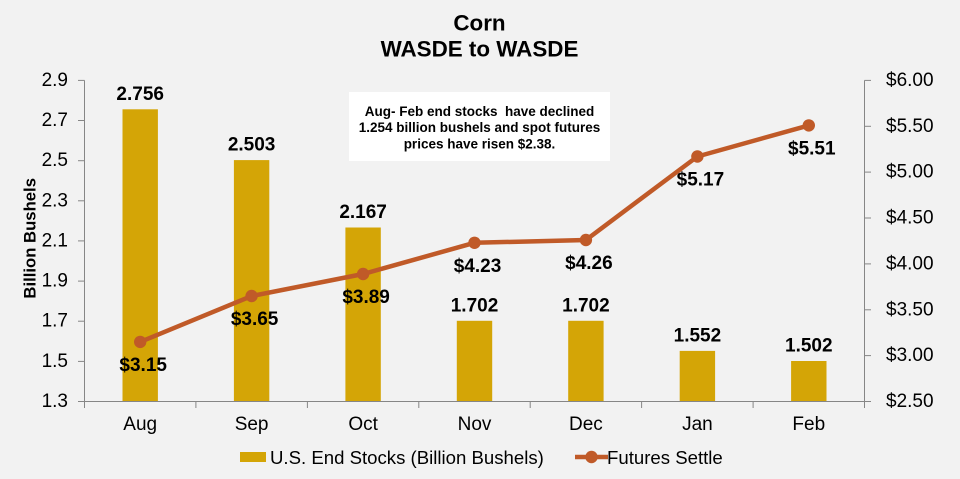  I want to click on svg-text: 1.5, so click(55, 361).